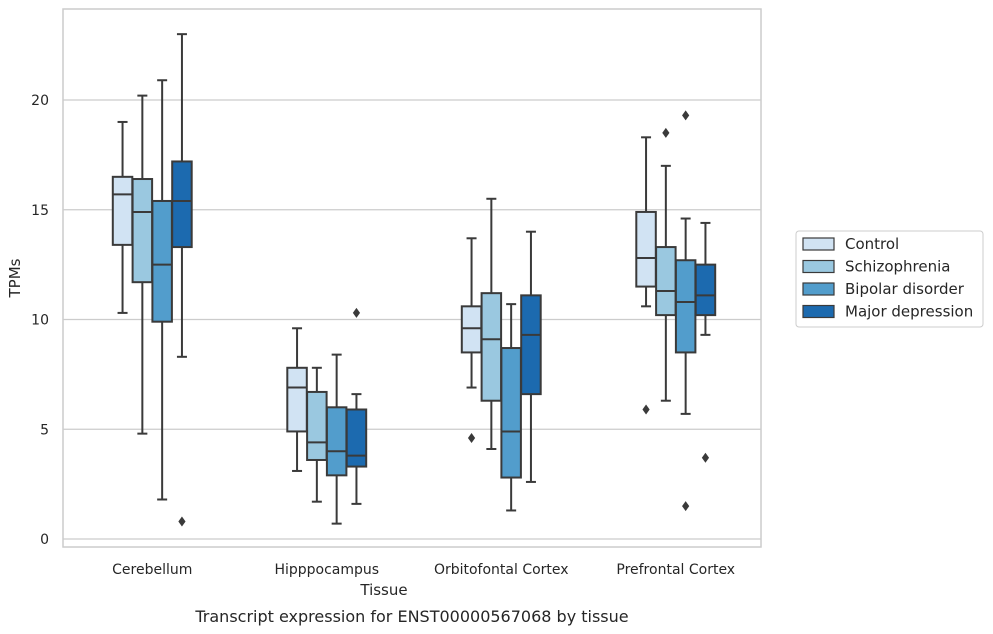  I want to click on legend-label: Control, so click(872, 244).